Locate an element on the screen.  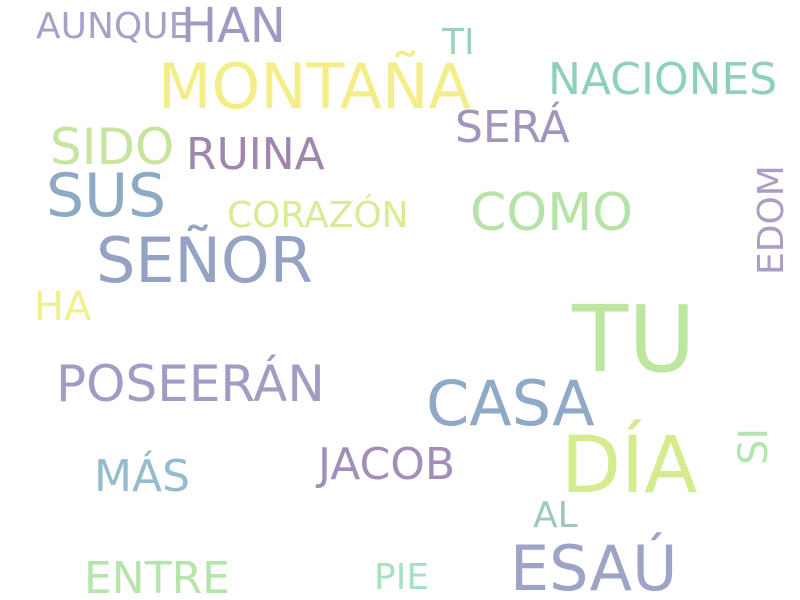
word-si: SI is located at coordinates (754, 446).